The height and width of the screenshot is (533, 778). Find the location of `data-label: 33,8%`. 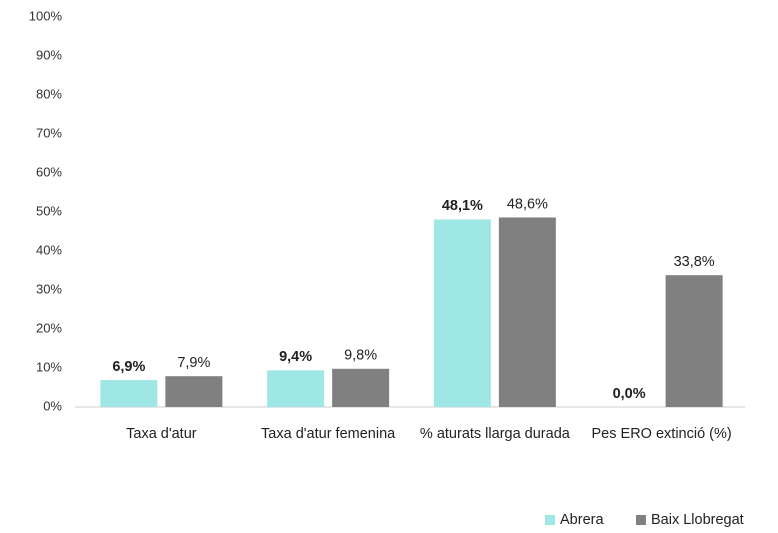

data-label: 33,8% is located at coordinates (694, 262).